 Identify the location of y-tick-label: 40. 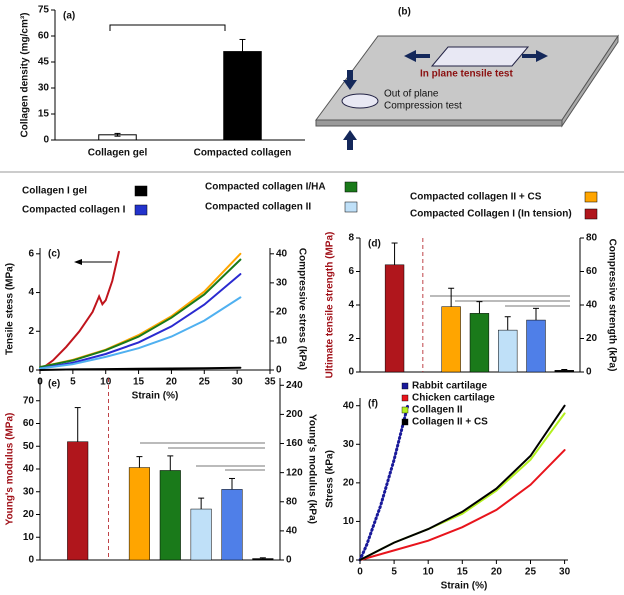
(349, 405).